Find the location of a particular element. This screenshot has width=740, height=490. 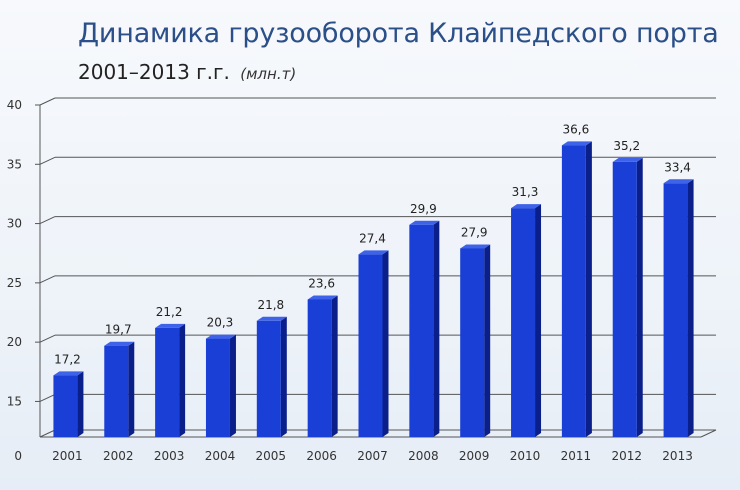

bar-side-2005 is located at coordinates (283, 376).